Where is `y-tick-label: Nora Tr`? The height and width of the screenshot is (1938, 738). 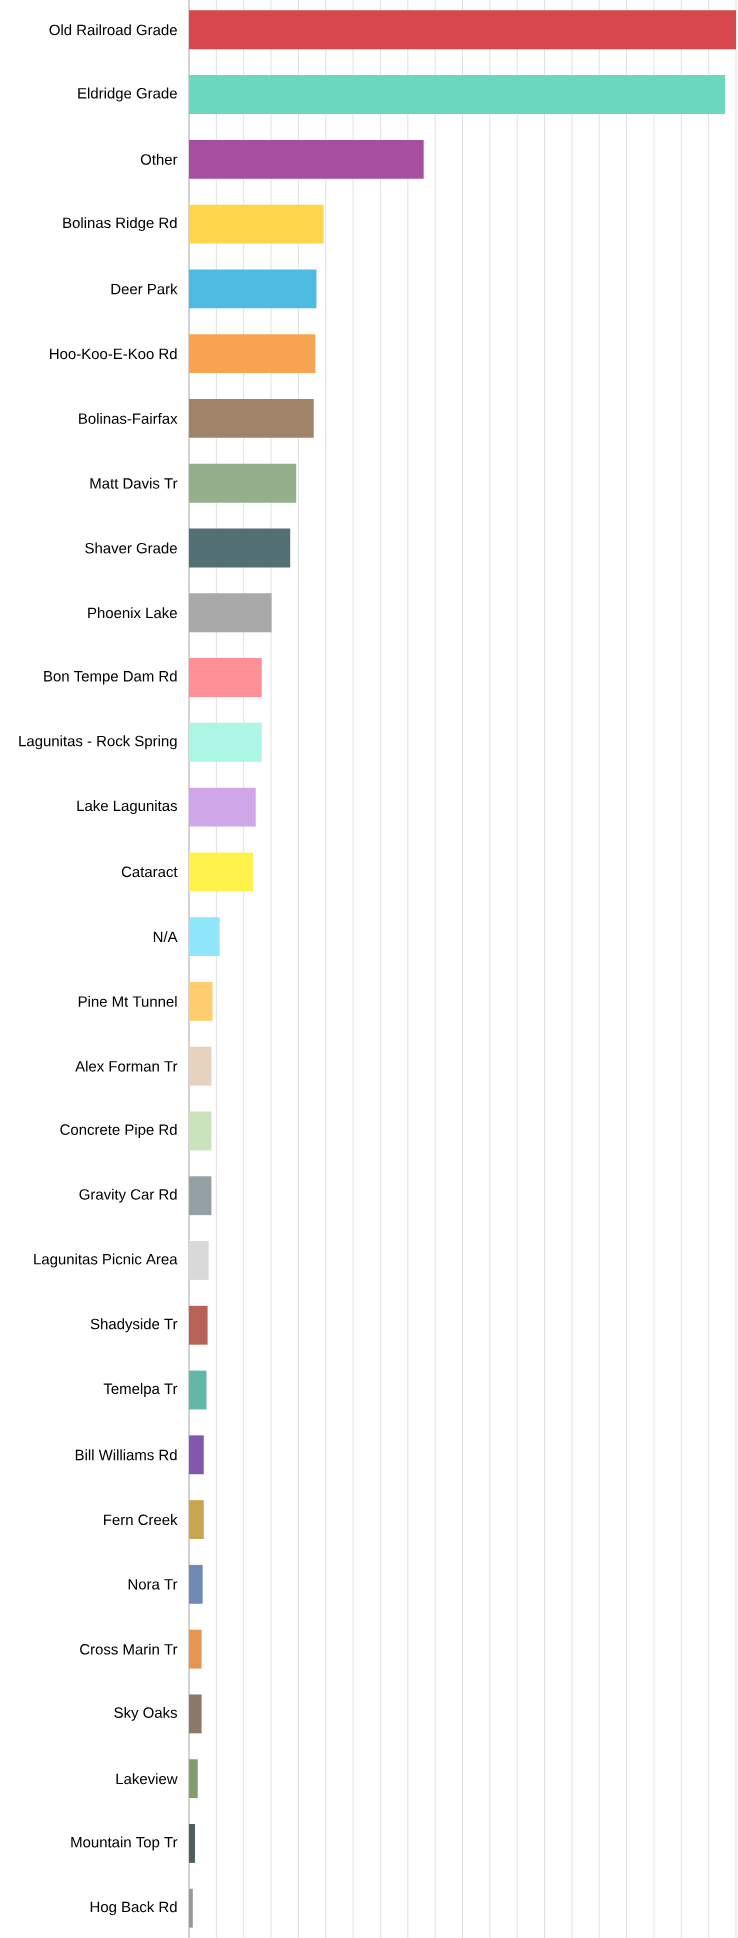
y-tick-label: Nora Tr is located at coordinates (153, 1584).